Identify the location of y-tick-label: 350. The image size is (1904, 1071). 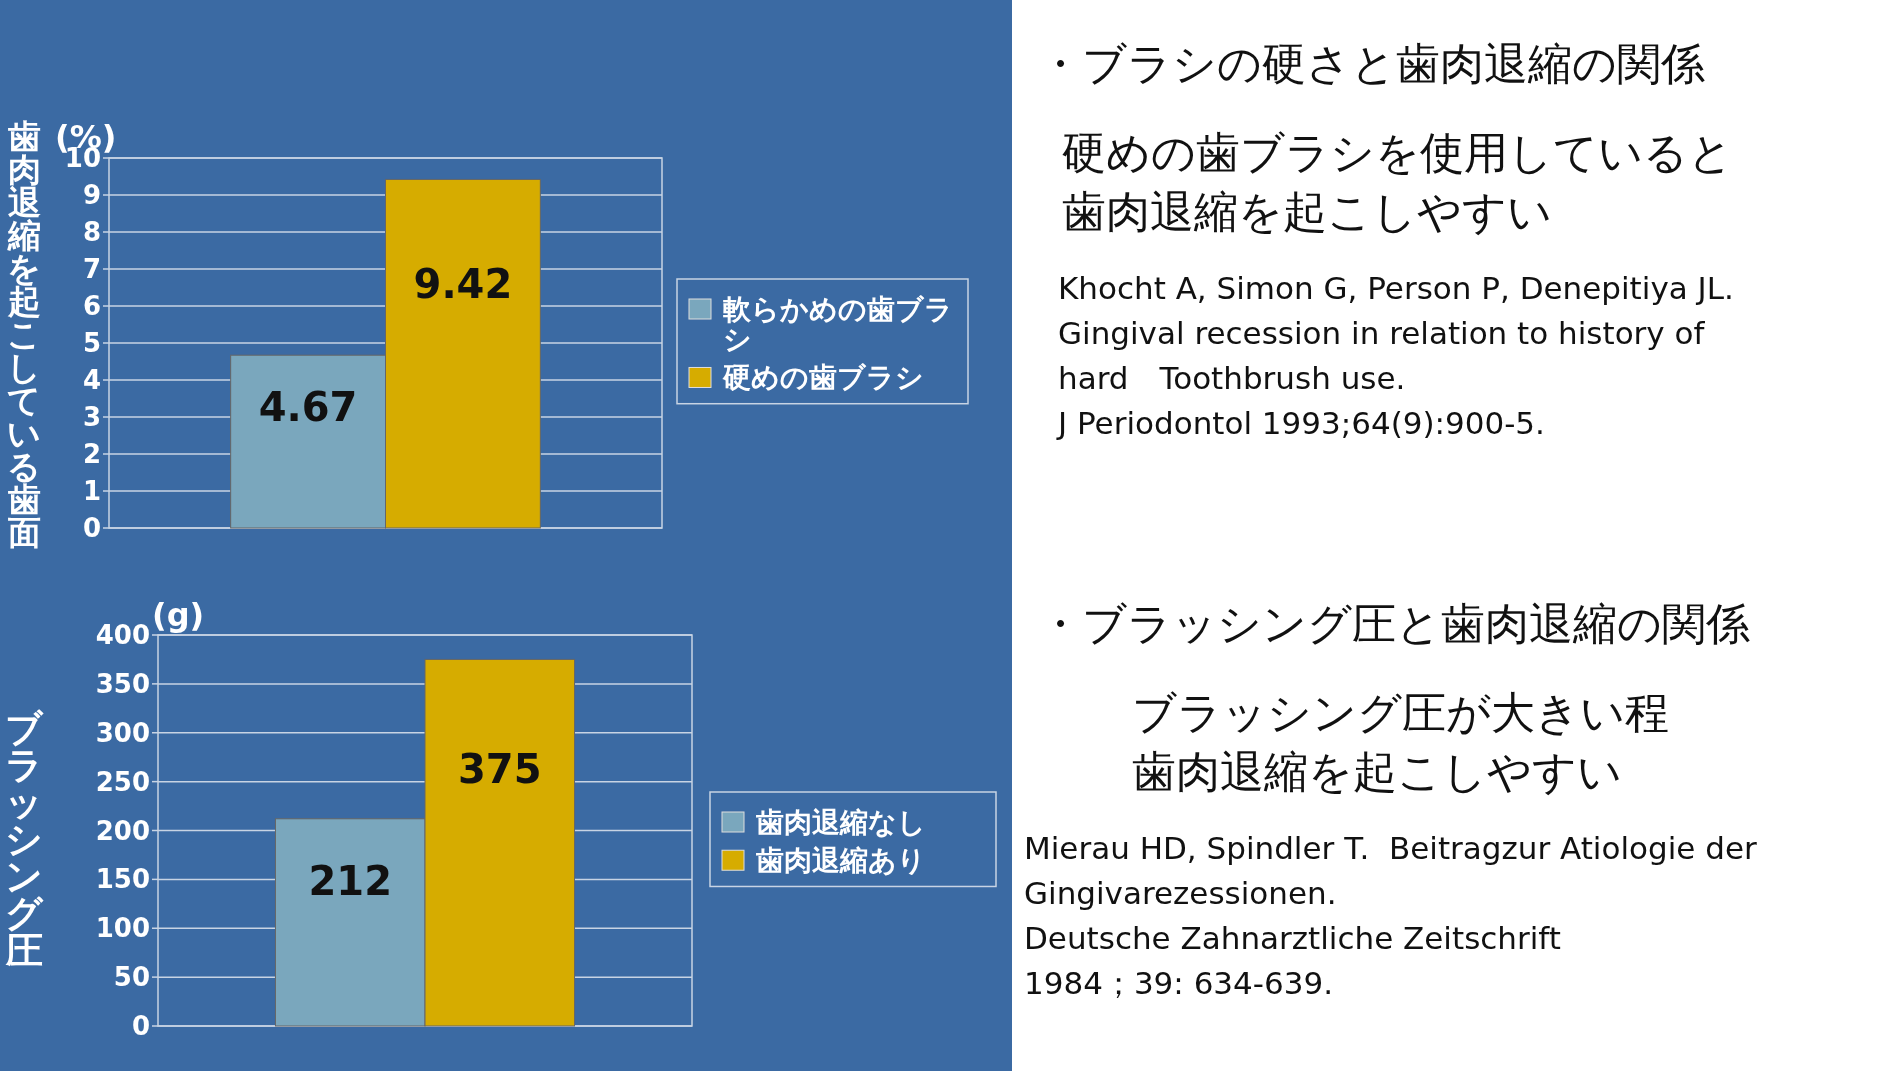
(122, 683).